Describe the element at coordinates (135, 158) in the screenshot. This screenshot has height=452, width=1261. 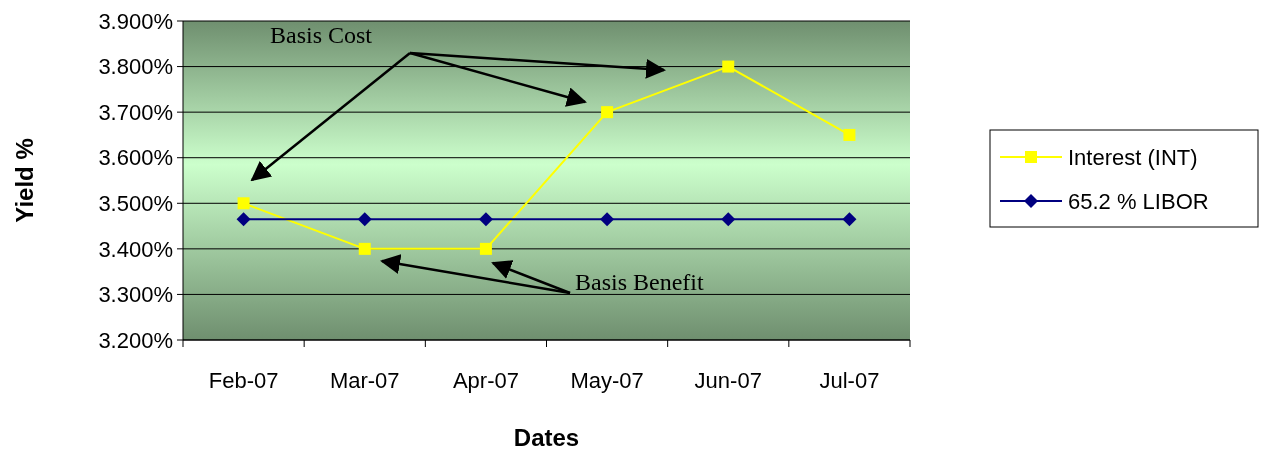
I see `y-tick-label: 3.600%` at that location.